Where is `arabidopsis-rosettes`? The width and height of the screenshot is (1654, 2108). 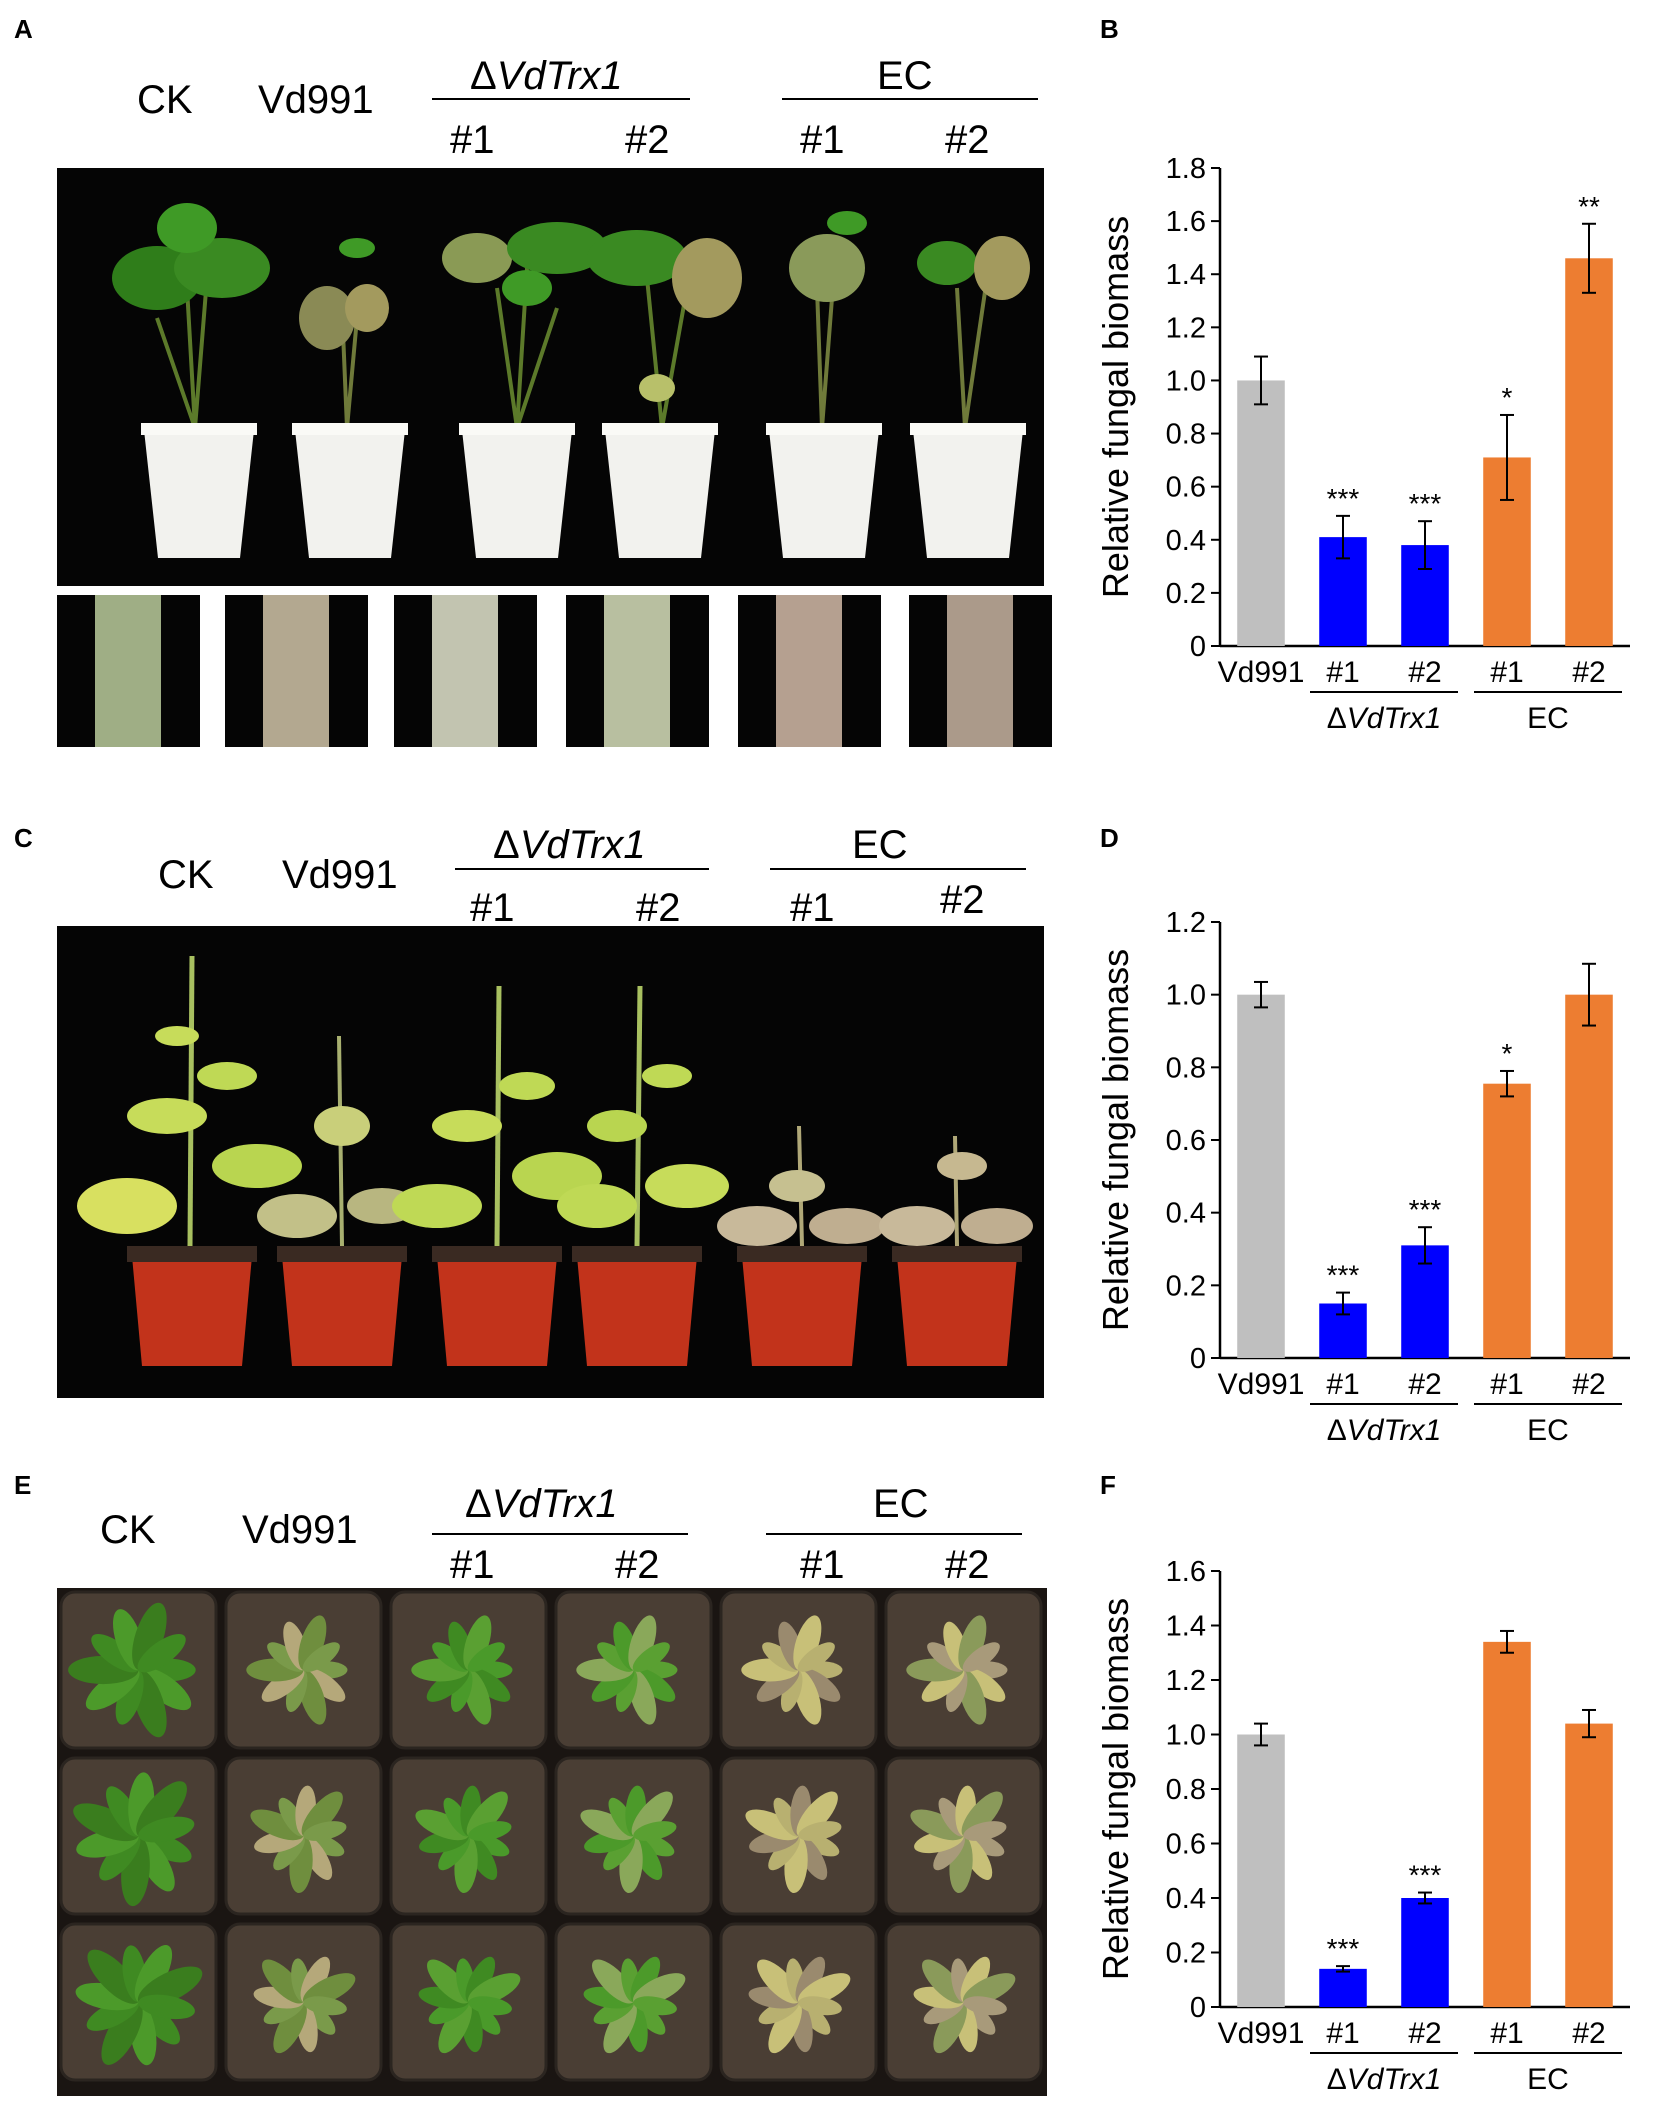 arabidopsis-rosettes is located at coordinates (551, 1836).